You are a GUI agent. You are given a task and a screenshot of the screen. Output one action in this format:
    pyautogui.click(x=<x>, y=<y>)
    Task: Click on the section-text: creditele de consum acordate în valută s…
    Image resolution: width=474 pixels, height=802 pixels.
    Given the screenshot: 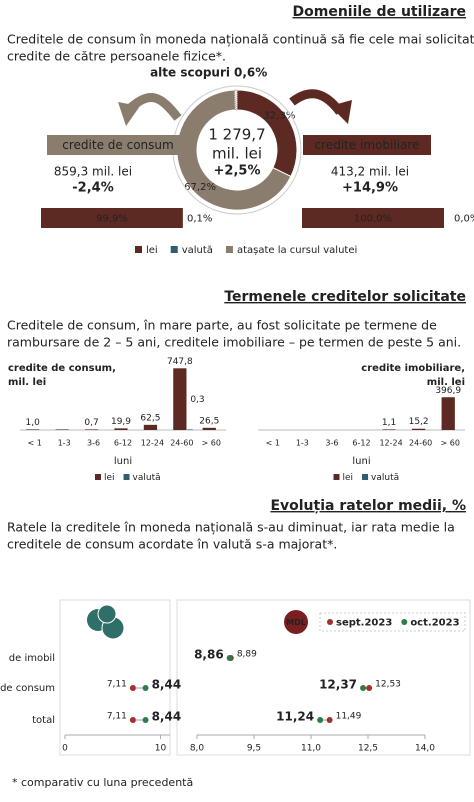 What is the action you would take?
    pyautogui.click(x=172, y=544)
    